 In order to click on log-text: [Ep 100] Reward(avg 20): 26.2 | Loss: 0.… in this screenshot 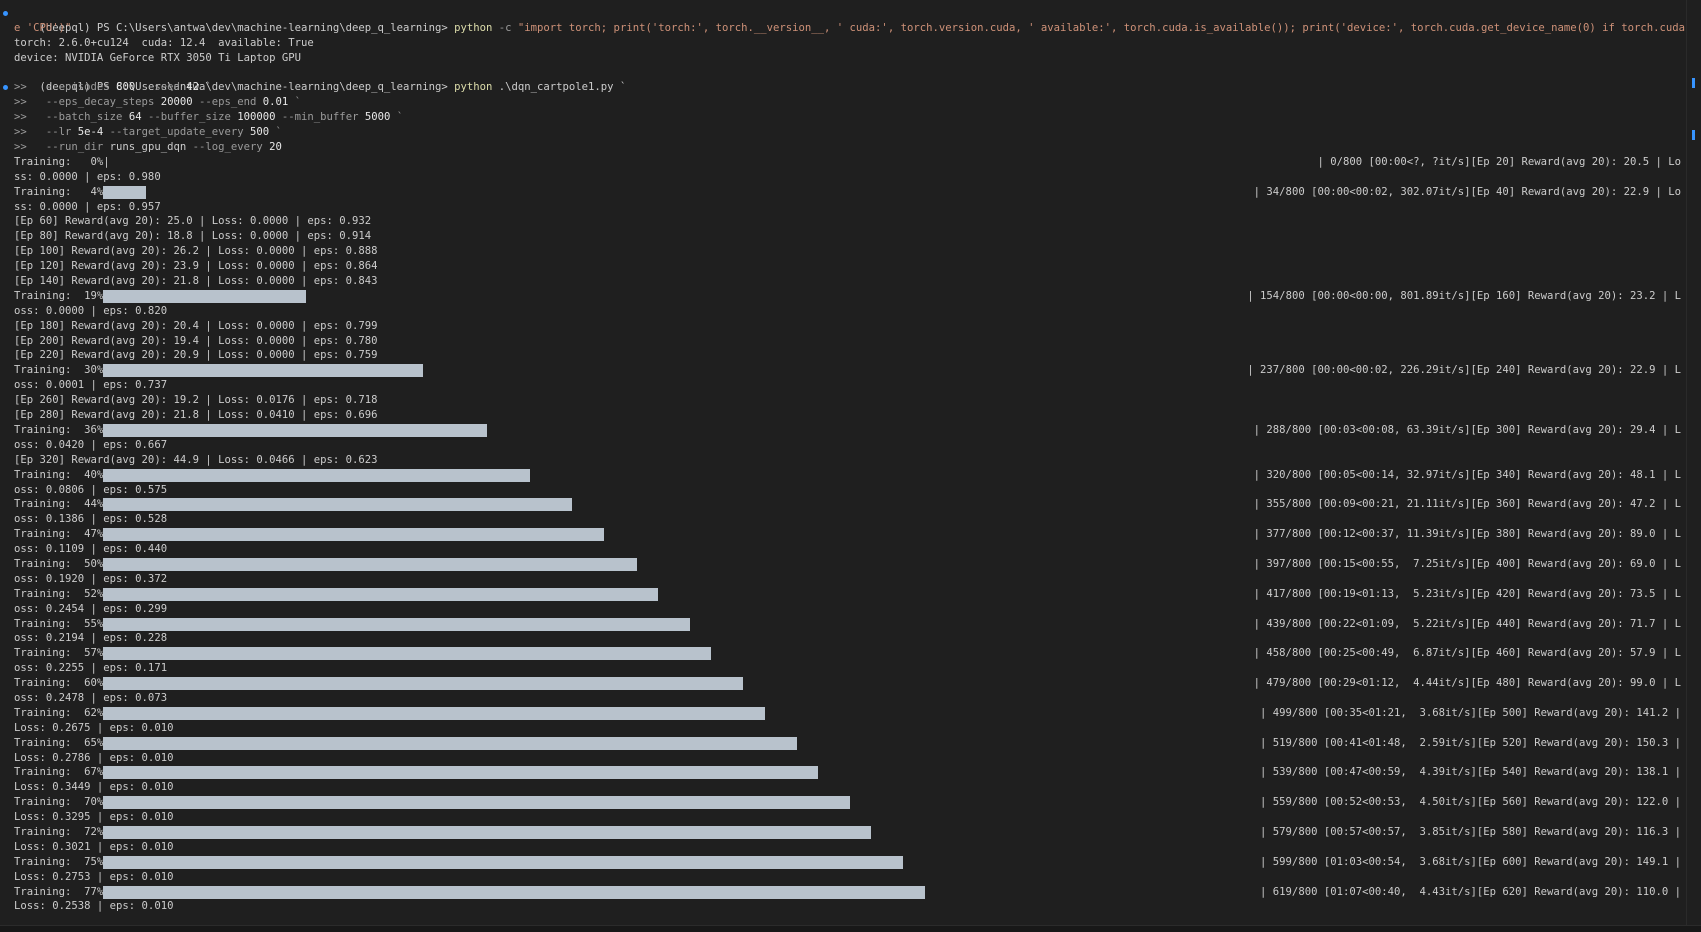, I will do `click(196, 251)`.